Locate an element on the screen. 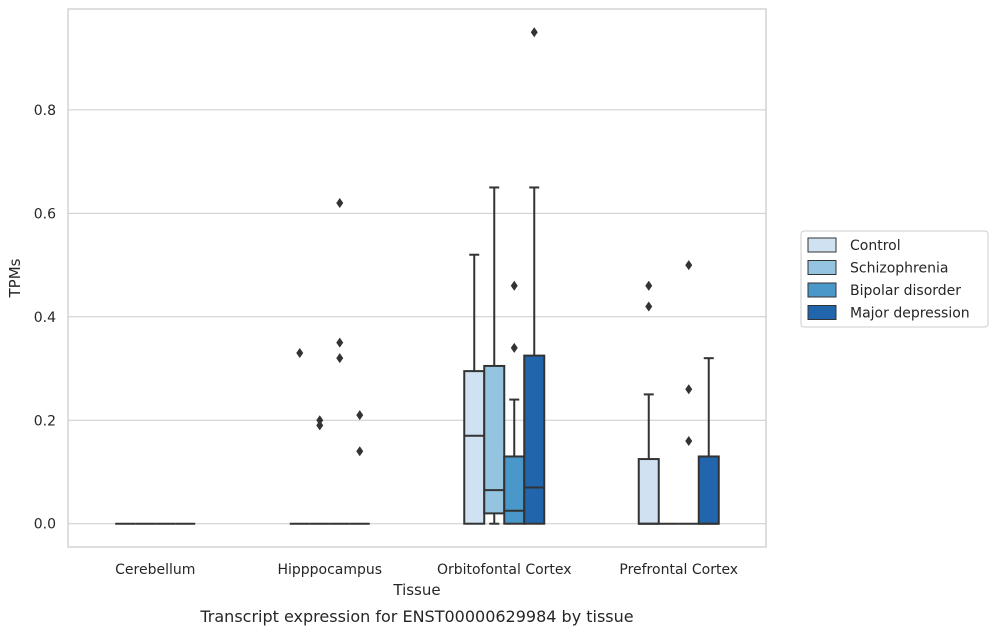 The image size is (997, 638). y-tick-label: 0.0 is located at coordinates (45, 525).